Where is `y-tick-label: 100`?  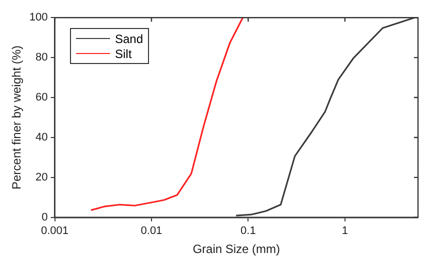 y-tick-label: 100 is located at coordinates (38, 18).